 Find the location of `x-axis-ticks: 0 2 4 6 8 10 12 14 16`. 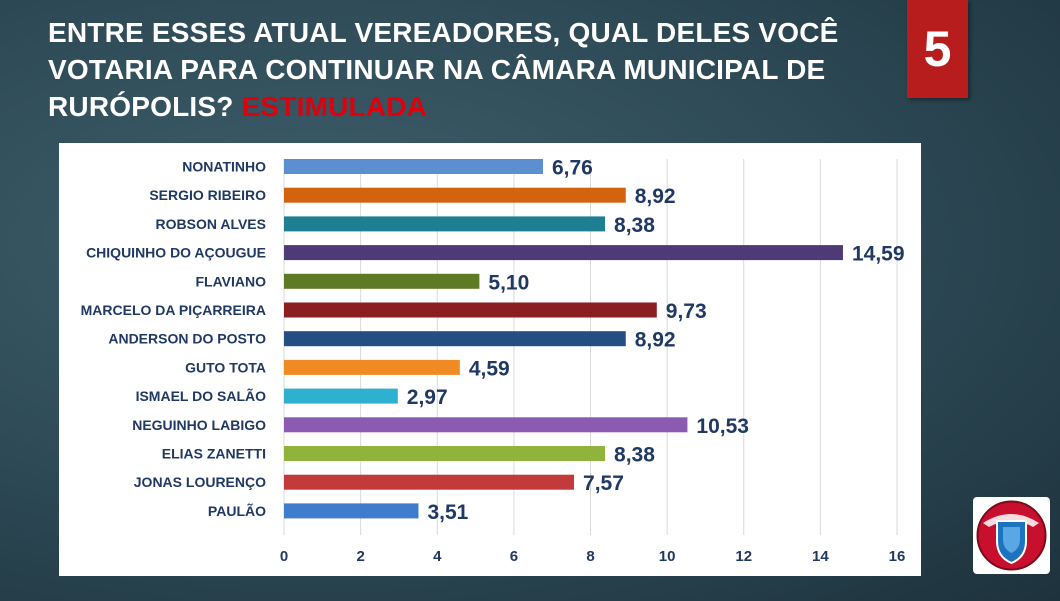

x-axis-ticks: 0 2 4 6 8 10 12 14 16 is located at coordinates (593, 556).